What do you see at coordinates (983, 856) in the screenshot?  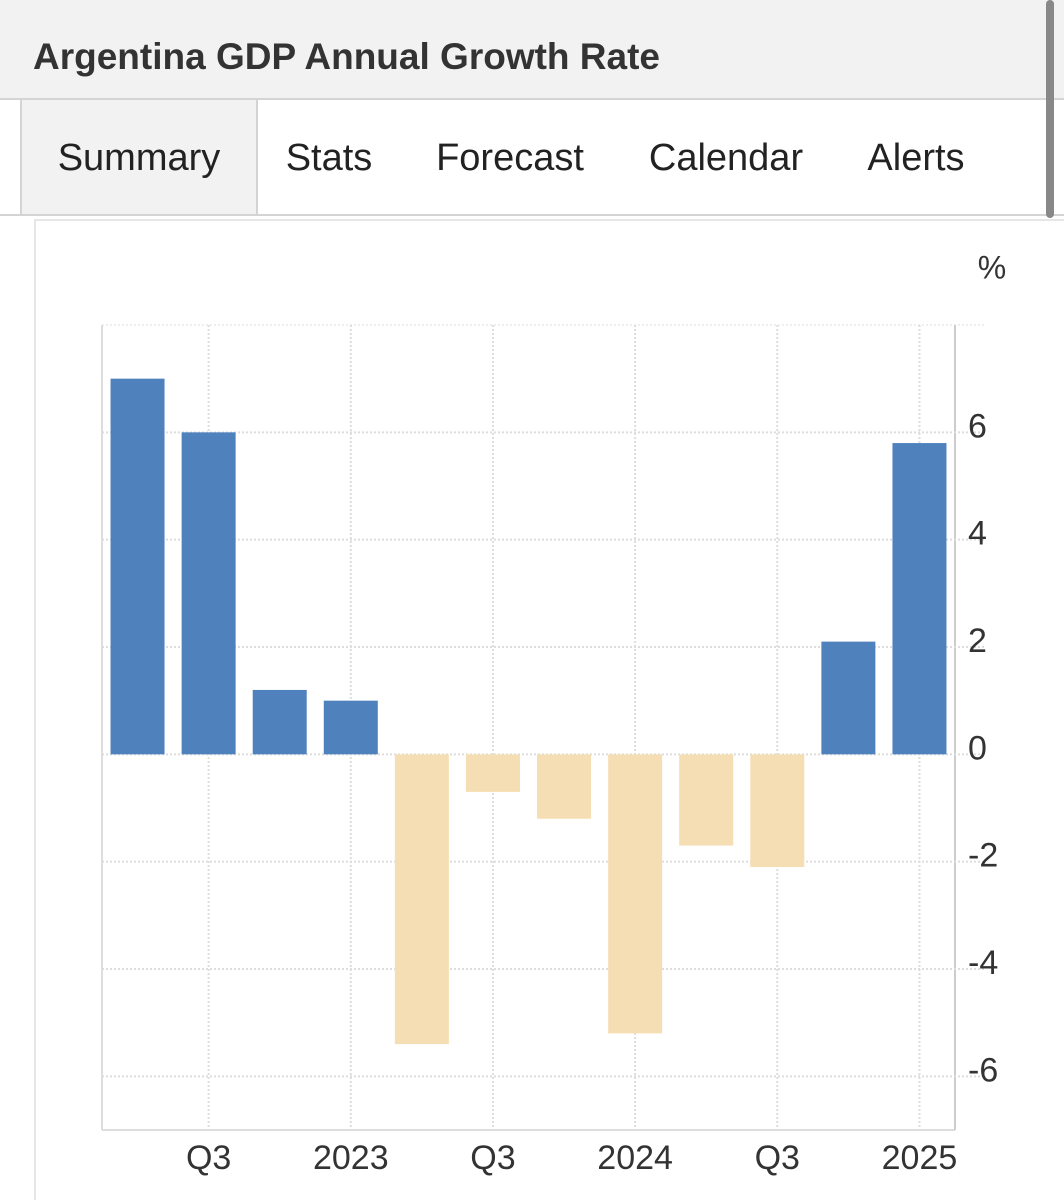 I see `y-tick-label: -2` at bounding box center [983, 856].